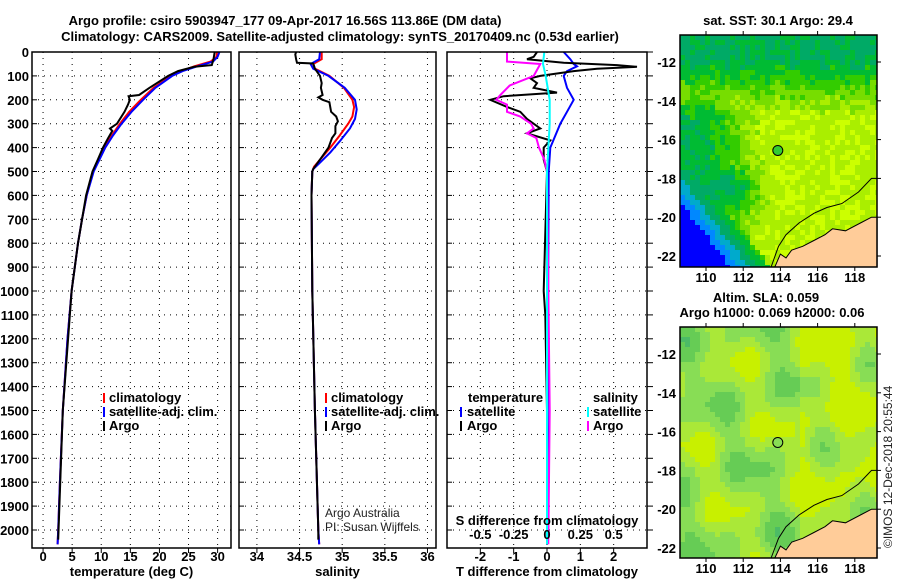 The width and height of the screenshot is (900, 580). Describe the element at coordinates (188, 556) in the screenshot. I see `x-tick-label: 25` at that location.